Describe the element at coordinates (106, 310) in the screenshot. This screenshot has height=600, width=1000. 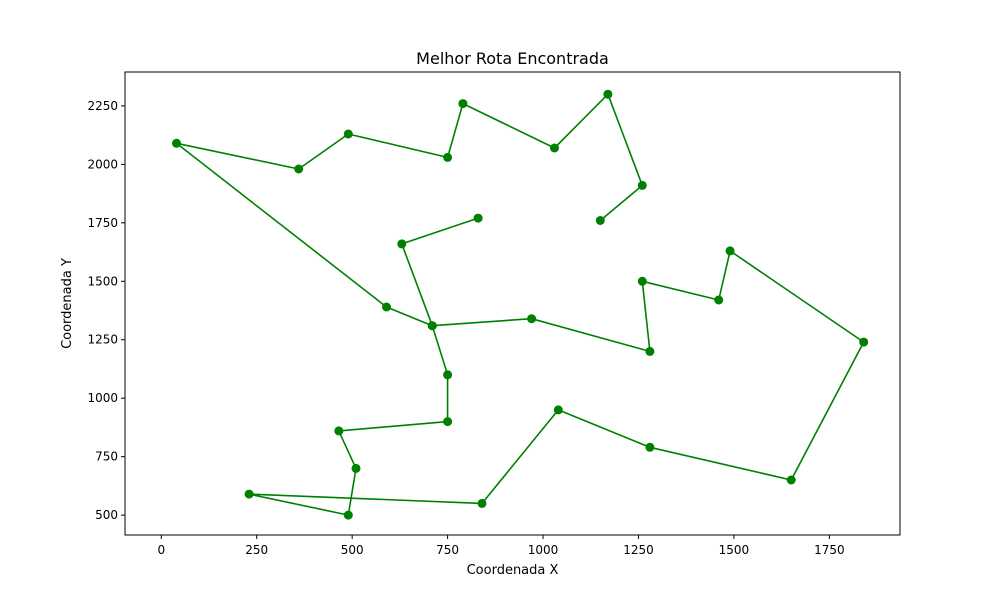
I see `y-axis: 500 750 1000 1250 1500 1750 2000 2250` at that location.